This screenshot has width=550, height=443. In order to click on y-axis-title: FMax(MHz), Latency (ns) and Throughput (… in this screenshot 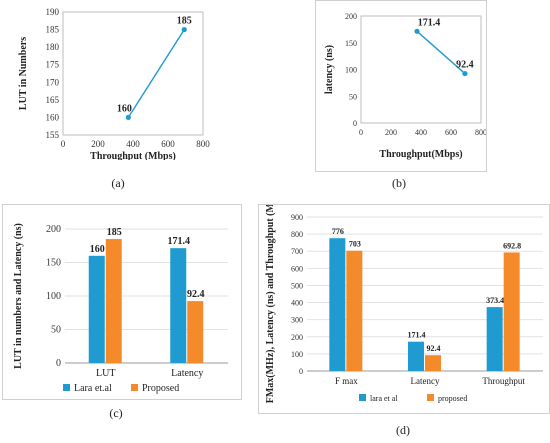, I will do `click(270, 303)`.